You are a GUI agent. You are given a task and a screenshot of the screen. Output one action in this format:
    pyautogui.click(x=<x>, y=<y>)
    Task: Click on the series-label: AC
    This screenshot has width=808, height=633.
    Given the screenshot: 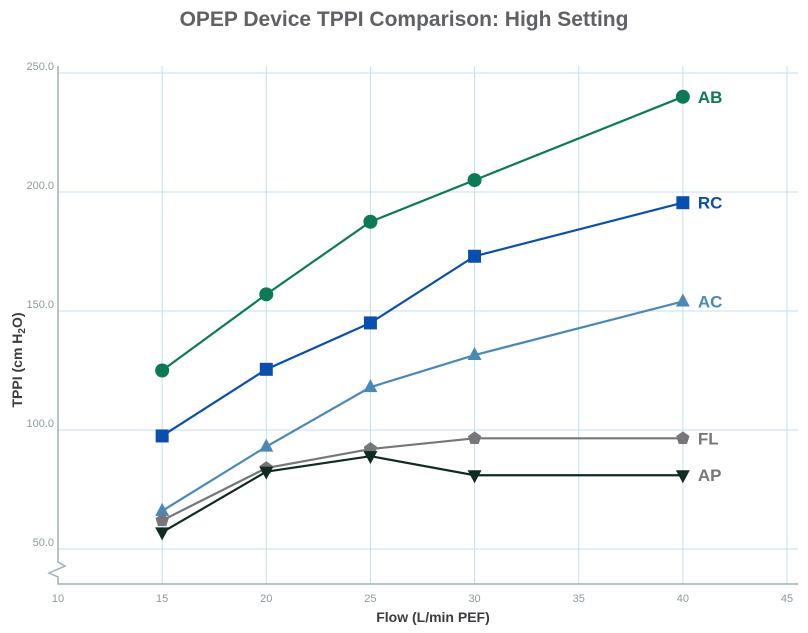 What is the action you would take?
    pyautogui.click(x=710, y=301)
    